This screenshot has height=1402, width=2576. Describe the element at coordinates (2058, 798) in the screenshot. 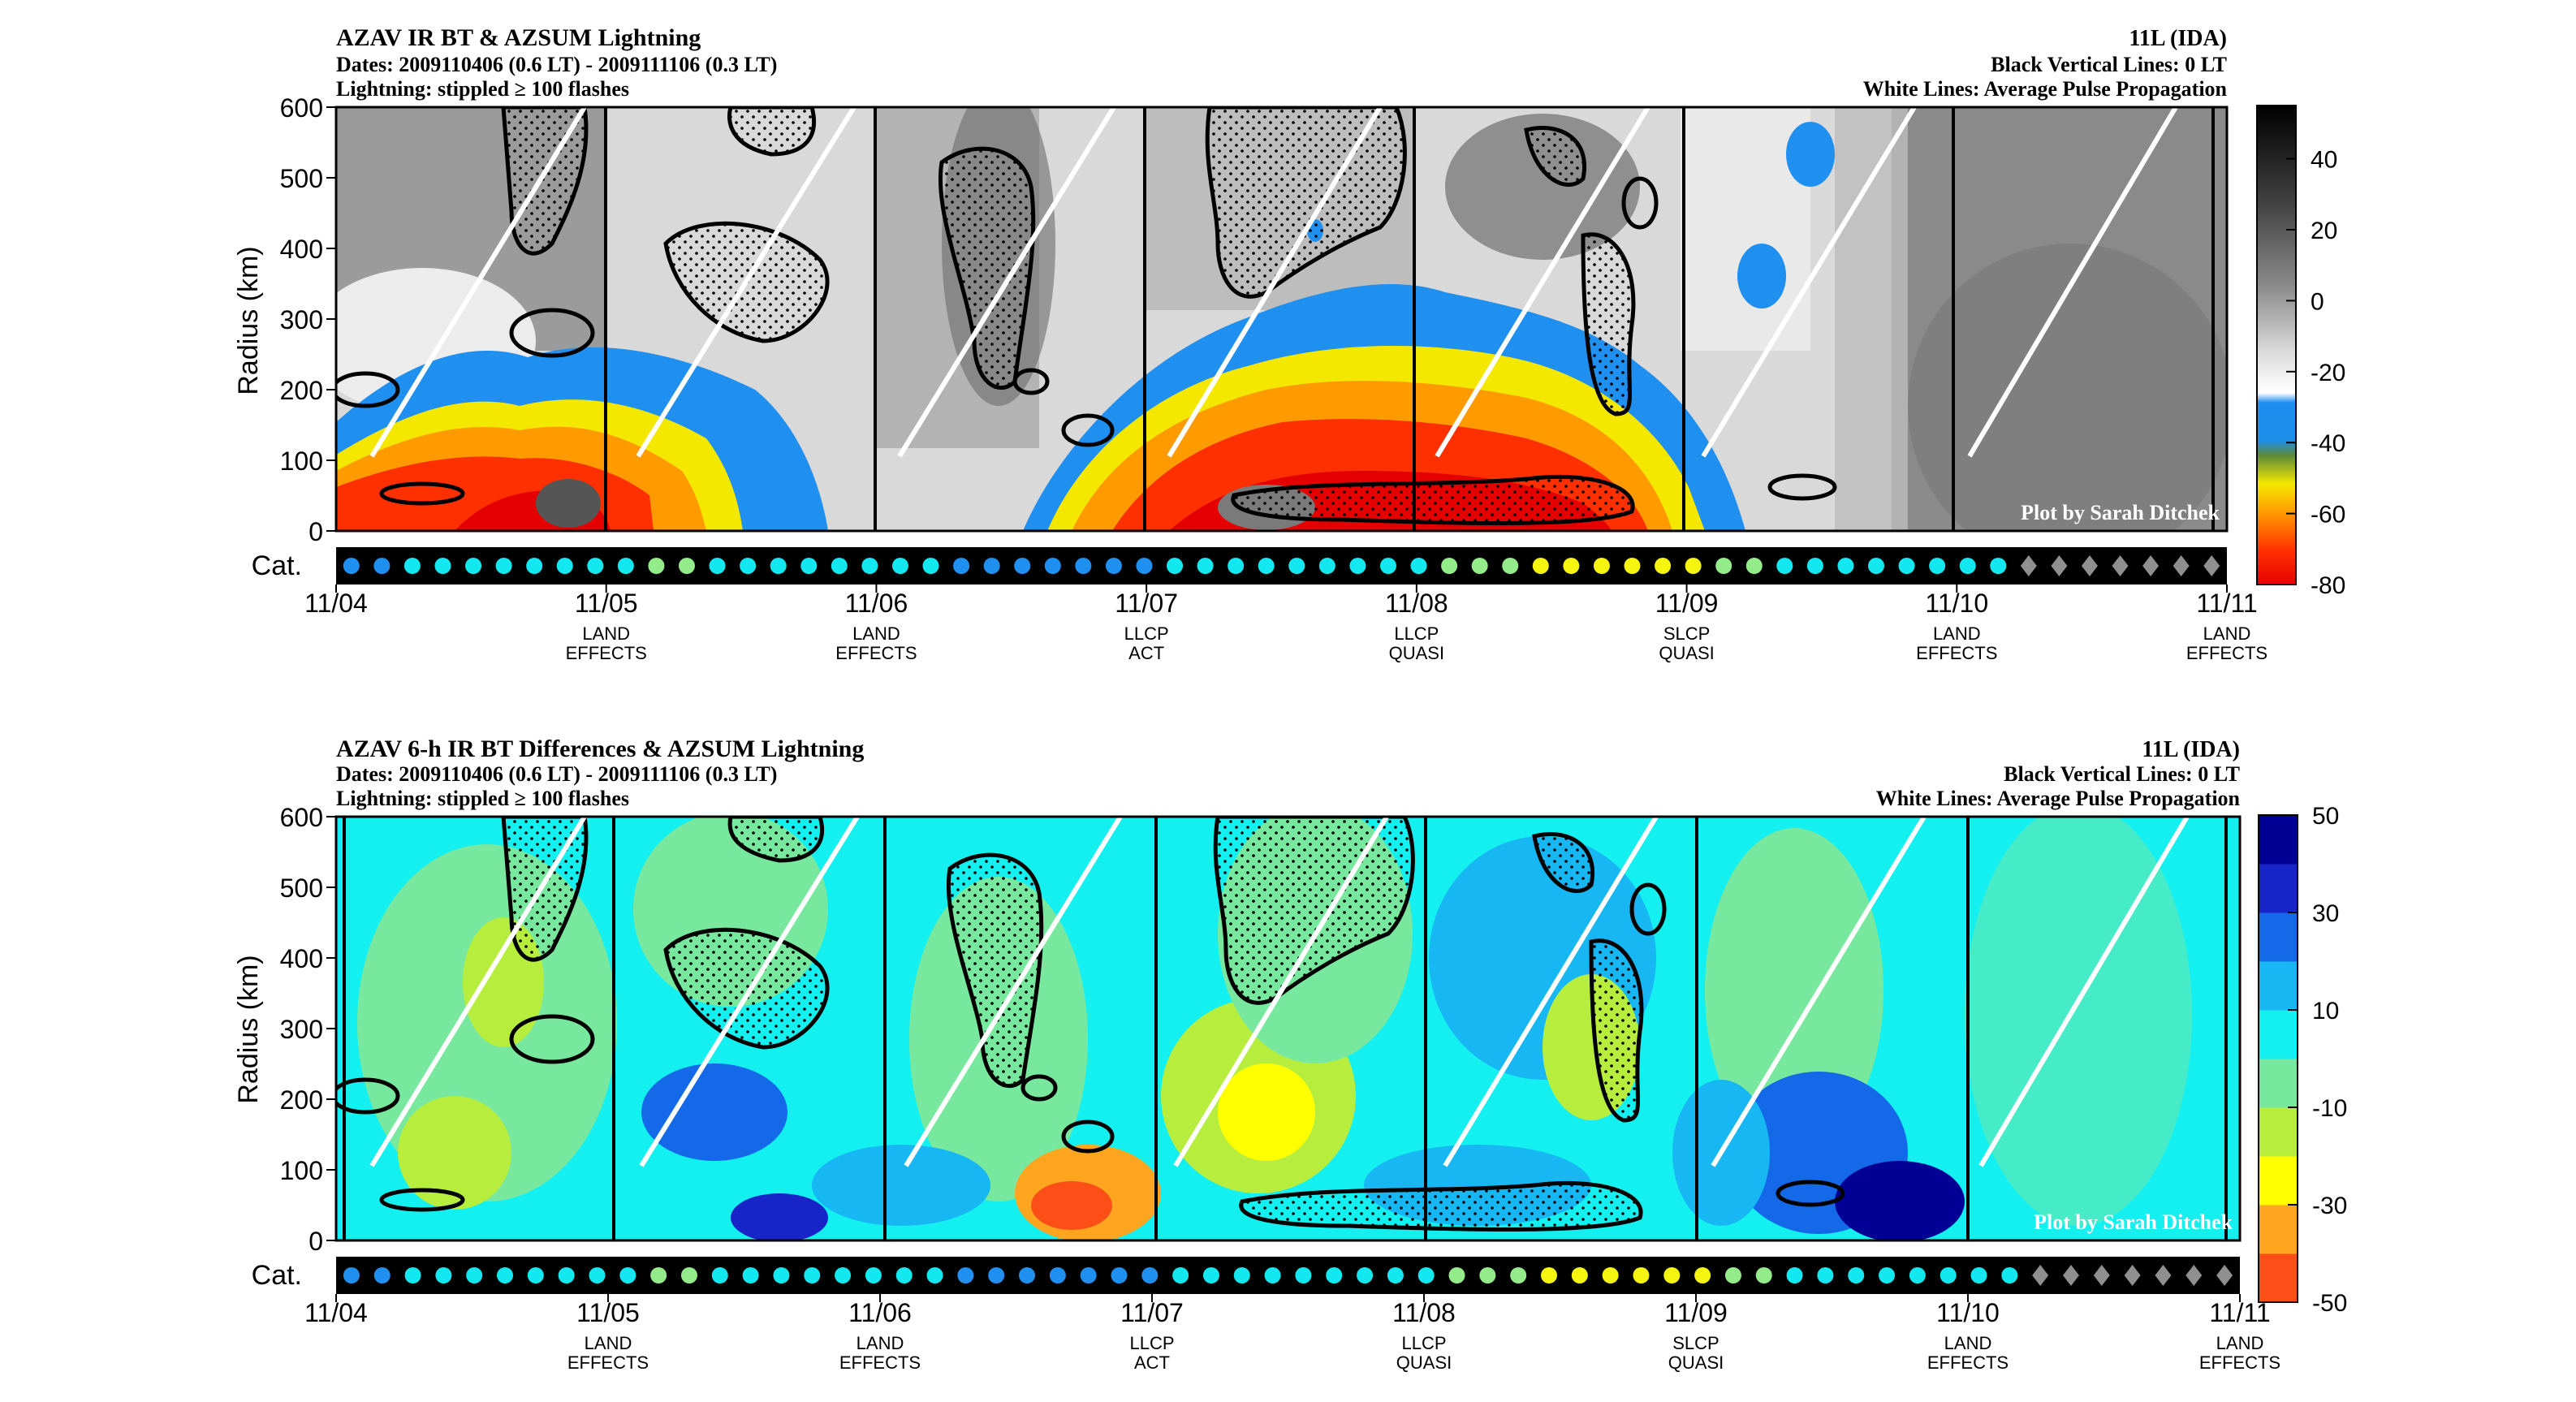

I see `panel-b-white-lines-note: White Lines: Average Pulse Propagation` at that location.